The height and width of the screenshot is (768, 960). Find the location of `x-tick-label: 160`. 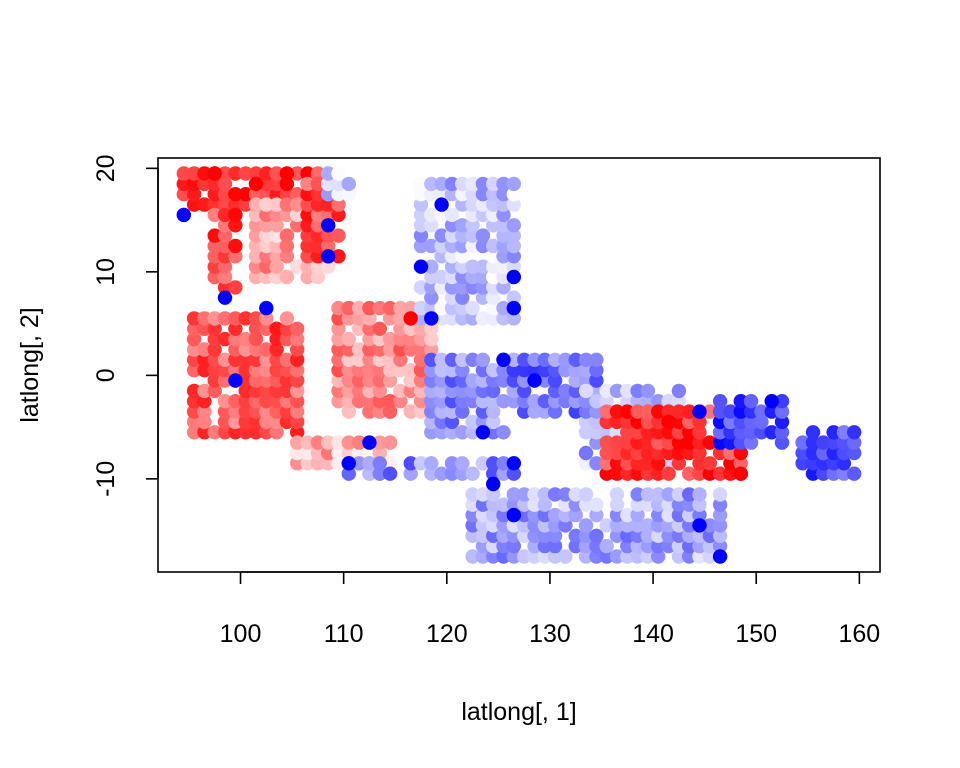

x-tick-label: 160 is located at coordinates (860, 634).